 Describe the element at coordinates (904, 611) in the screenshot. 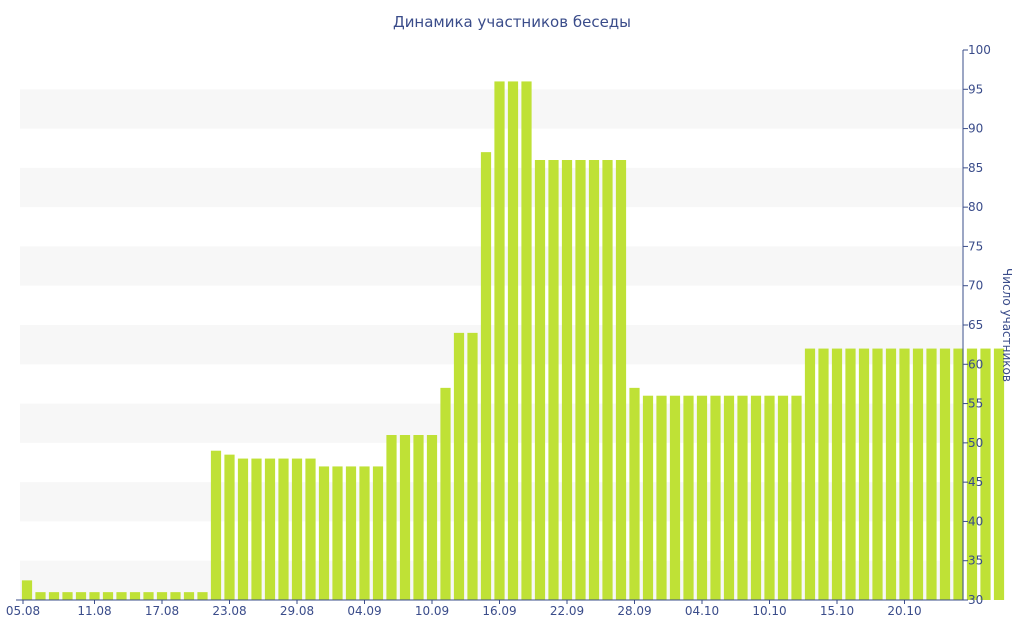

I see `x-tick-label: 20.10` at that location.